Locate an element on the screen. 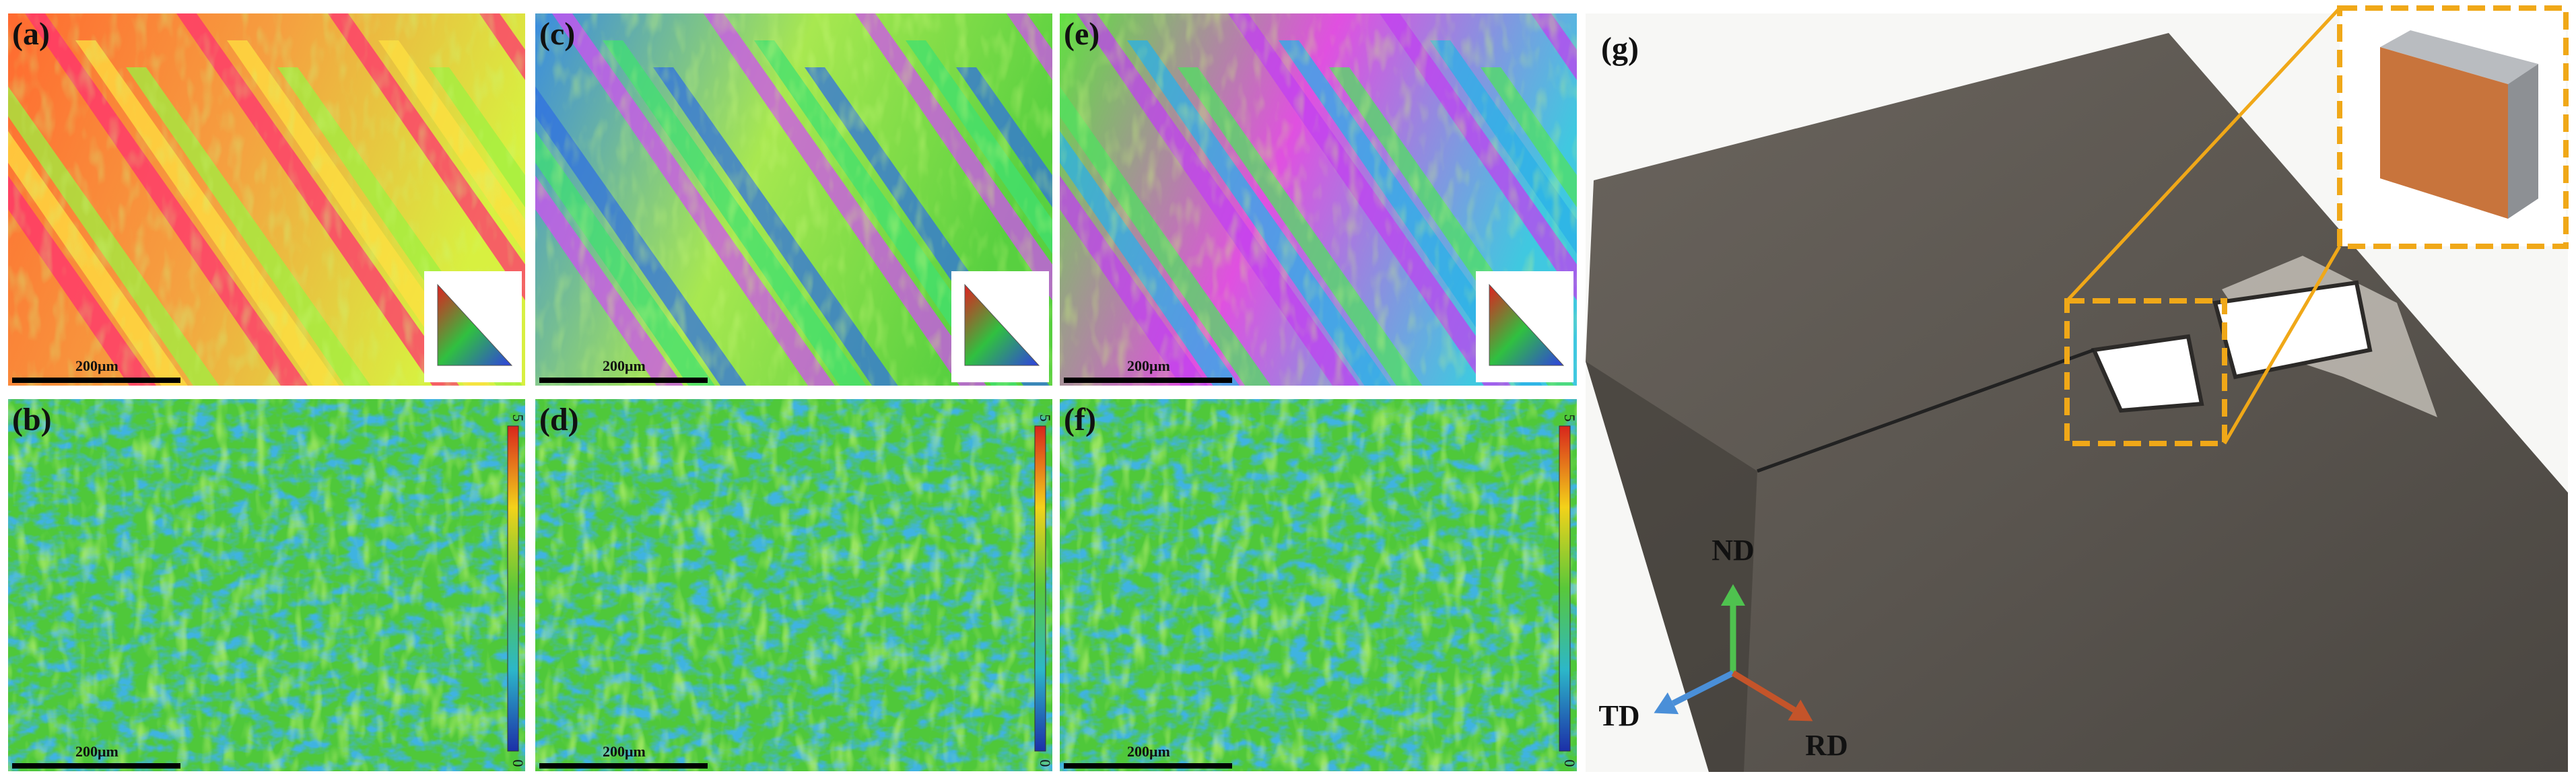 This screenshot has width=2576, height=780. panel-label: (d) is located at coordinates (559, 420).